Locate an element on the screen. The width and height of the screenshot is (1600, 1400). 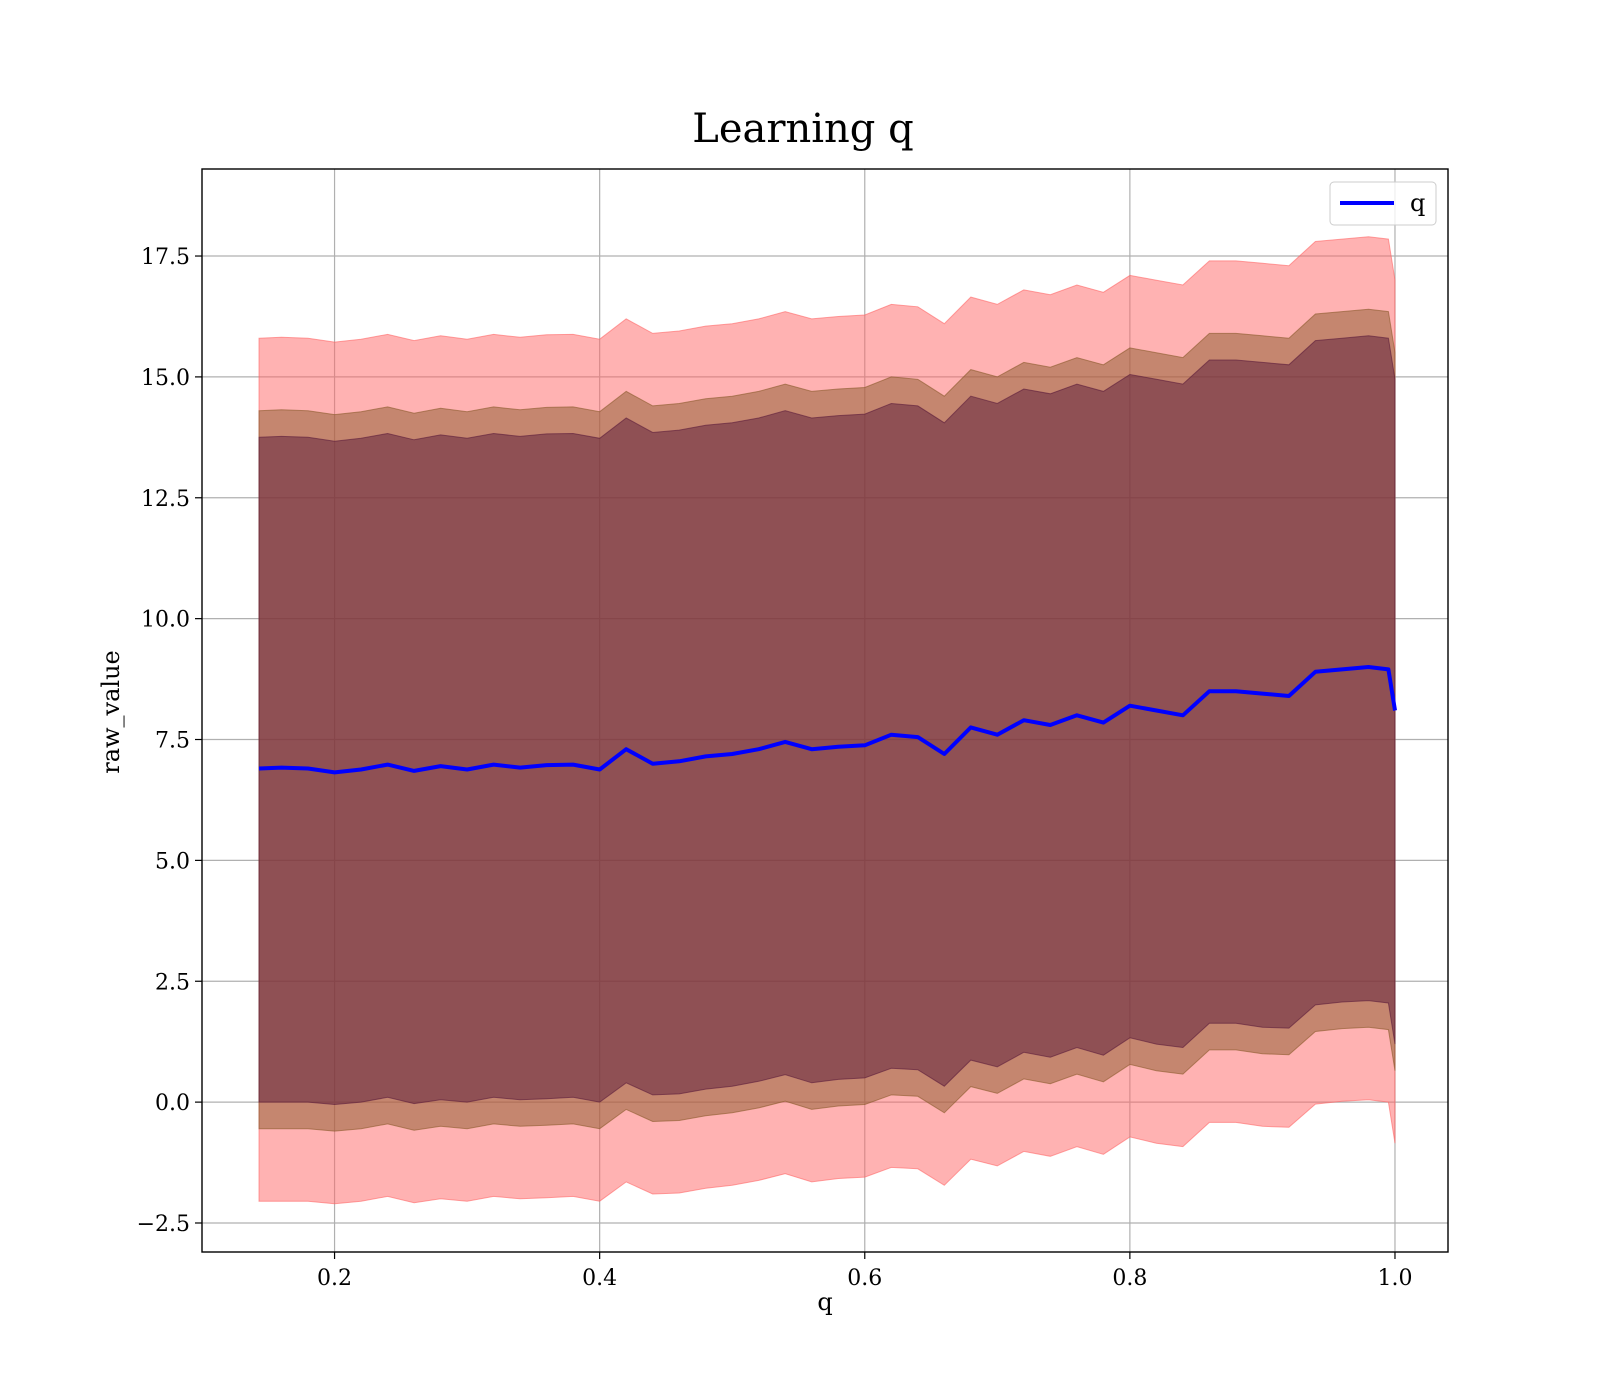
y-tick-label: 2.5 is located at coordinates (172, 982).